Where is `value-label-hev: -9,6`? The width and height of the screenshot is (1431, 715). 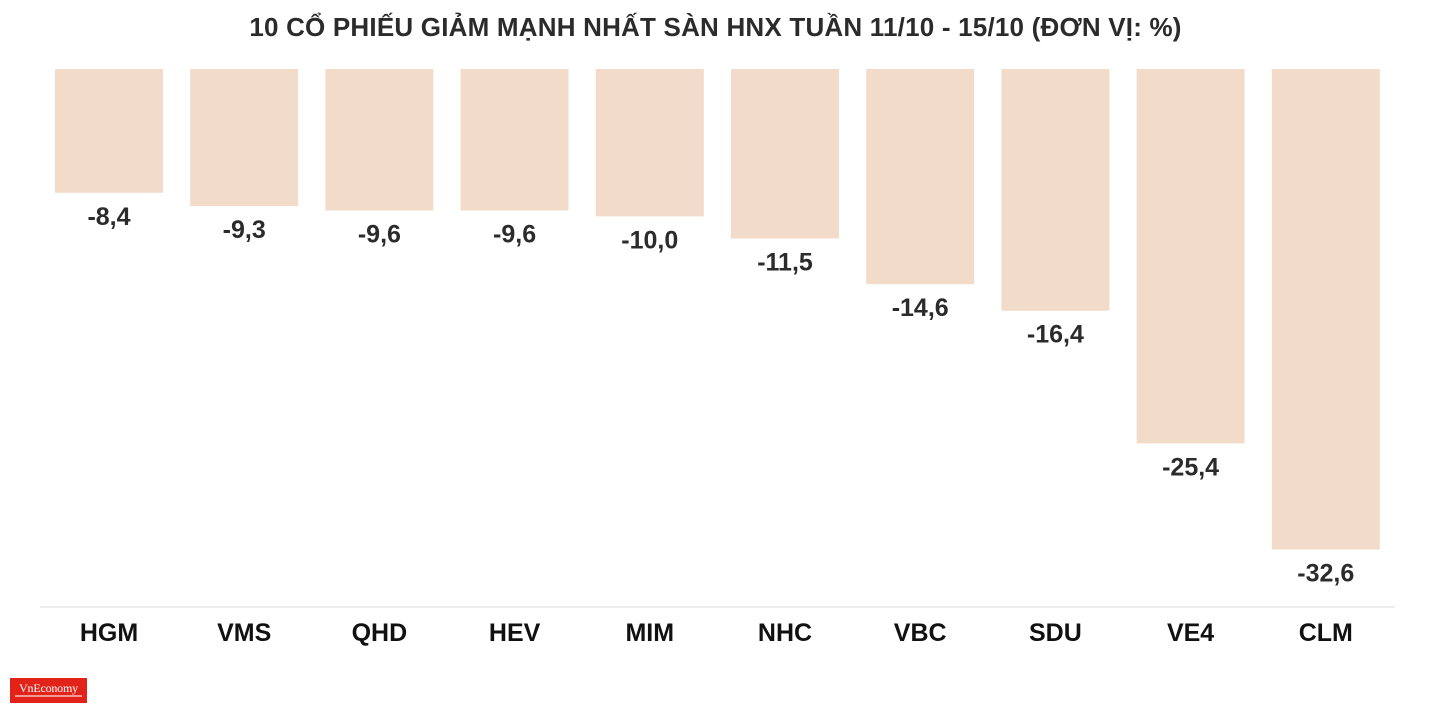
value-label-hev: -9,6 is located at coordinates (514, 235).